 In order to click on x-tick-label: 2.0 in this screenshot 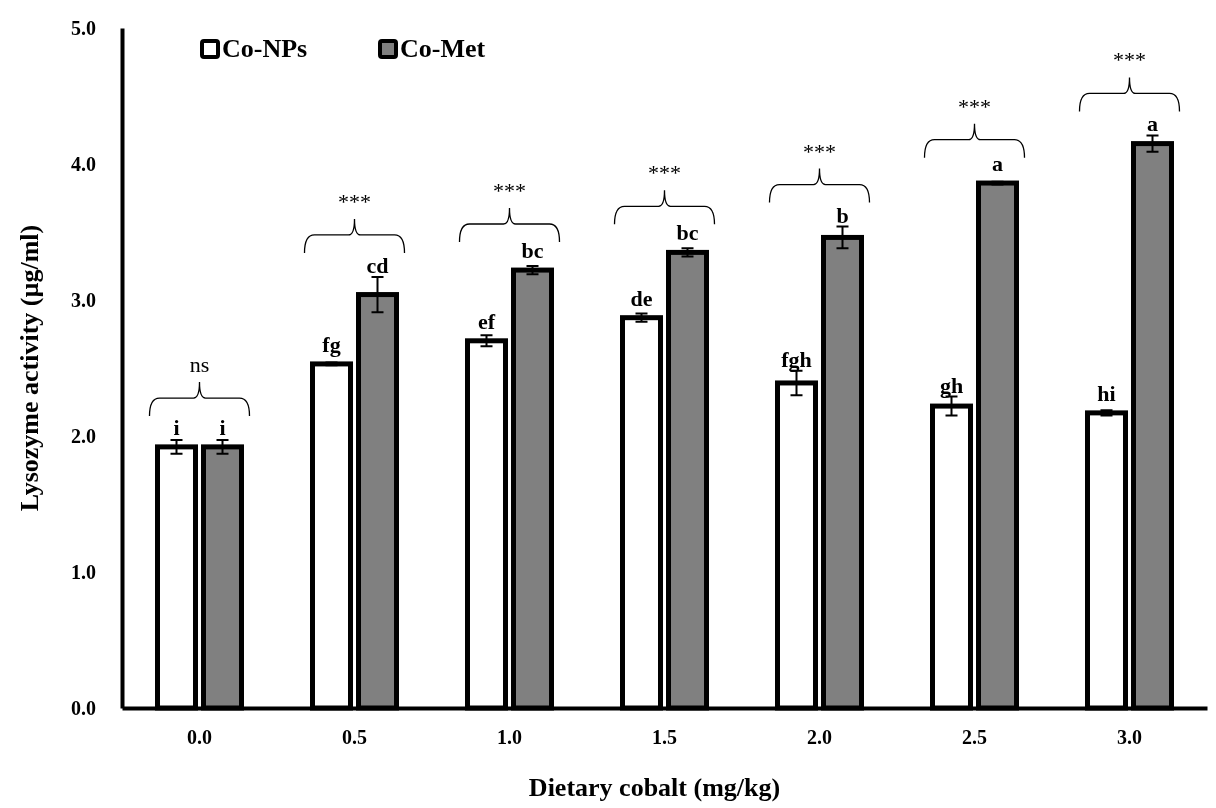, I will do `click(819, 737)`.